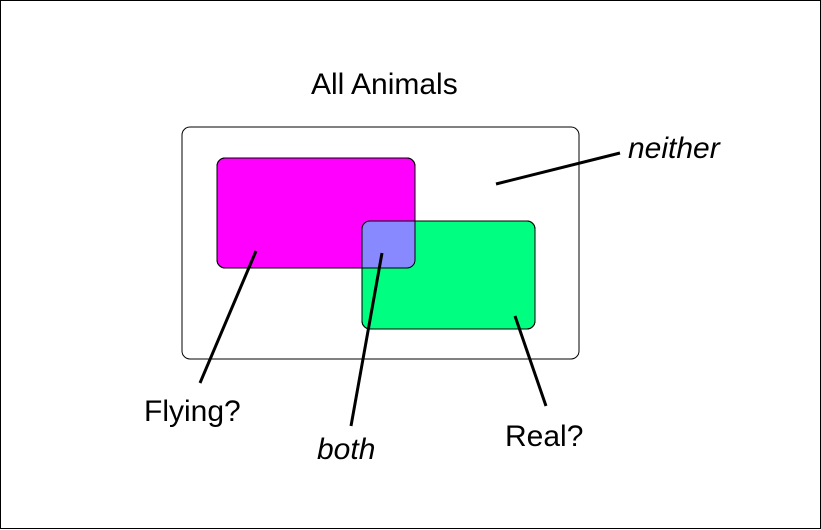 This screenshot has width=821, height=530. I want to click on label-real: Real?, so click(544, 436).